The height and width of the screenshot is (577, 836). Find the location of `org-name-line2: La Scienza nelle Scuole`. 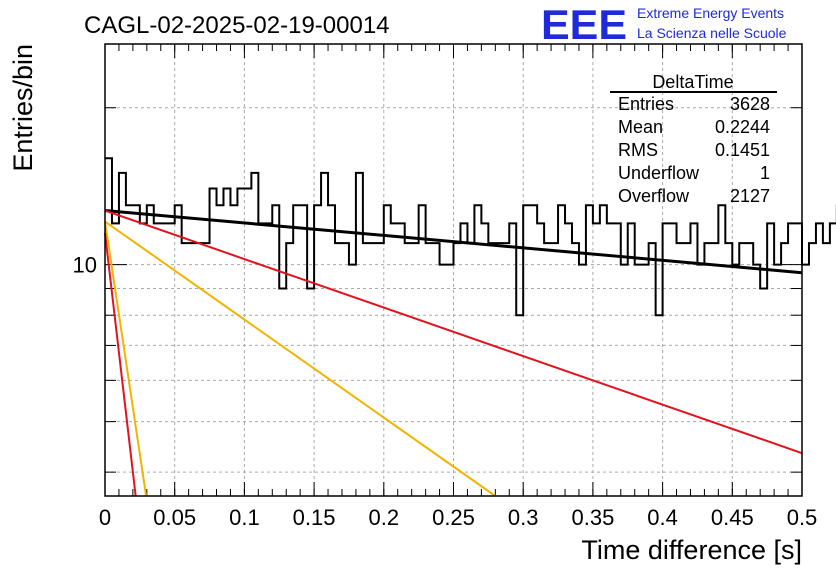

org-name-line2: La Scienza nelle Scuole is located at coordinates (712, 33).